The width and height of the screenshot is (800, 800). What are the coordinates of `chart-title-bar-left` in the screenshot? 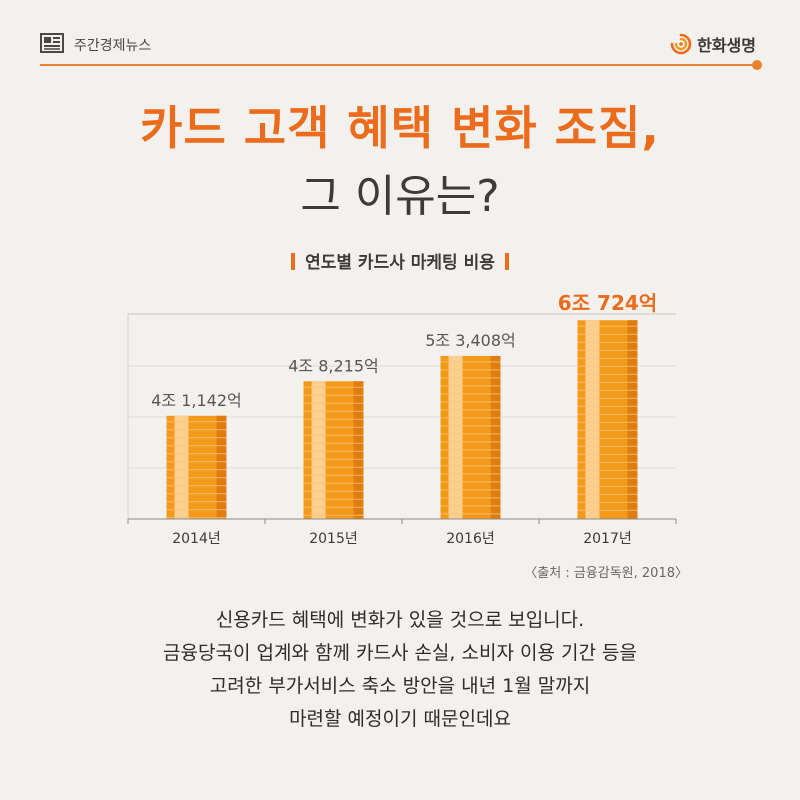 It's located at (293, 261).